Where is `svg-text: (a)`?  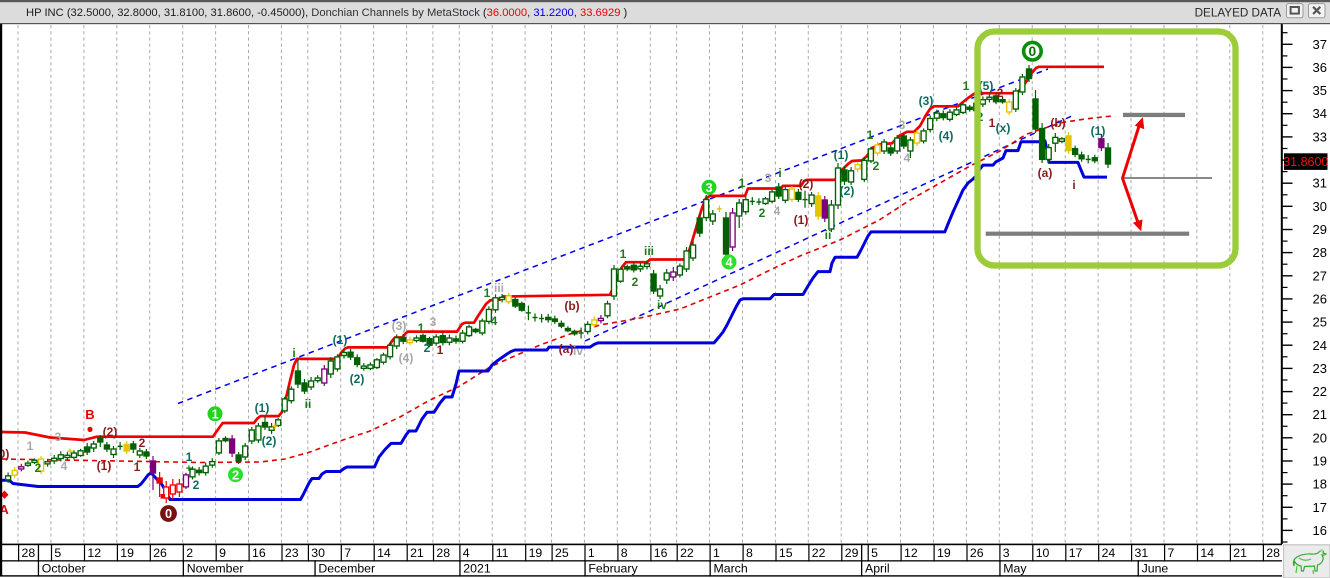 svg-text: (a) is located at coordinates (1045, 173).